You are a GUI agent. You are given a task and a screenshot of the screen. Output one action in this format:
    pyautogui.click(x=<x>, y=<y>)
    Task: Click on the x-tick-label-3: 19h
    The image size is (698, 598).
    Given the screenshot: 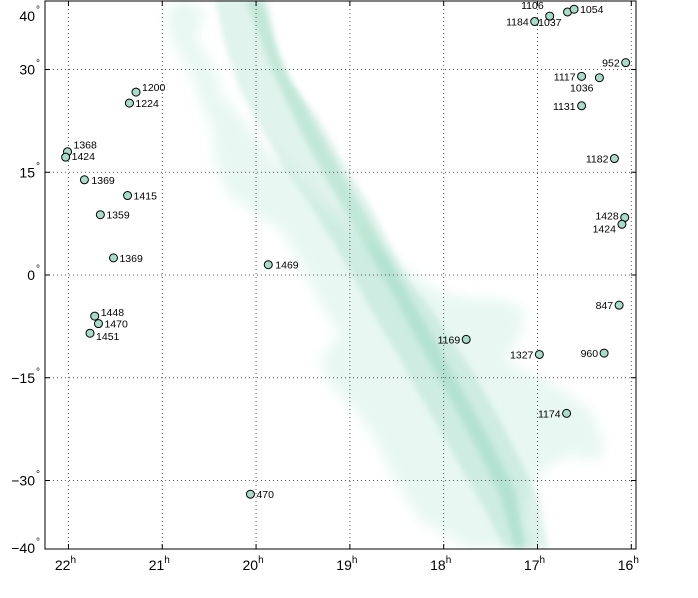 What is the action you would take?
    pyautogui.click(x=346, y=564)
    